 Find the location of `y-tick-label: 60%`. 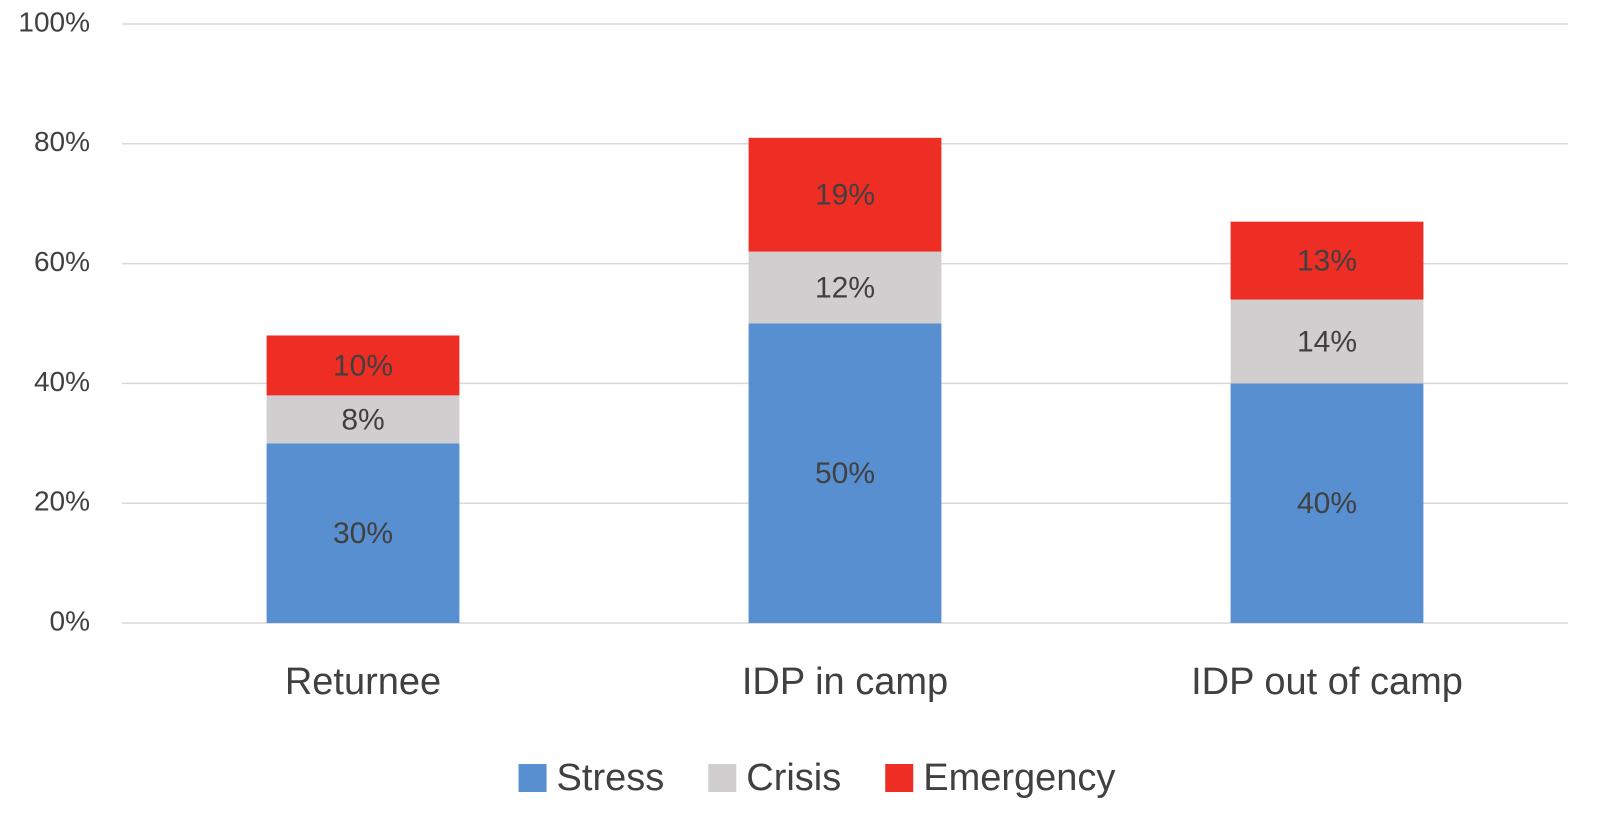

y-tick-label: 60% is located at coordinates (62, 261).